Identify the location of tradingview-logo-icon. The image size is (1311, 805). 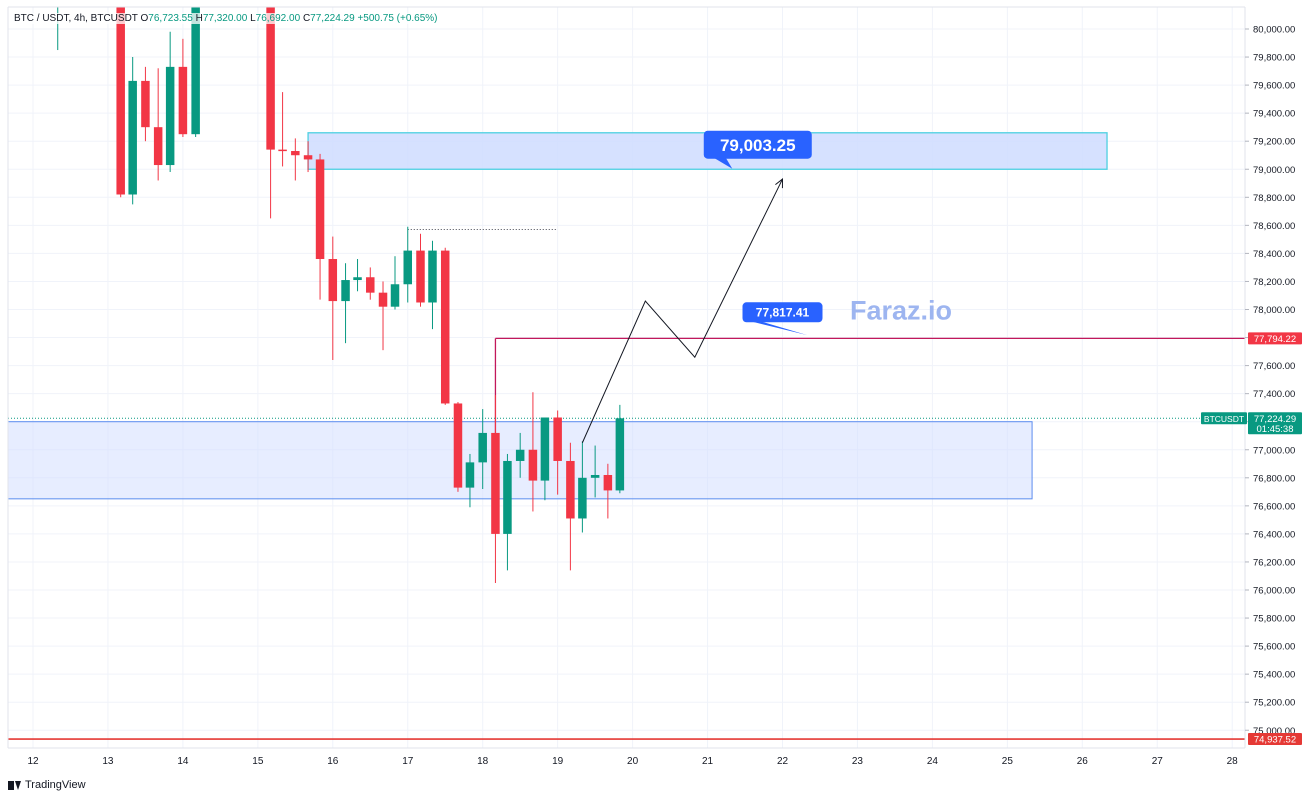
(15, 785).